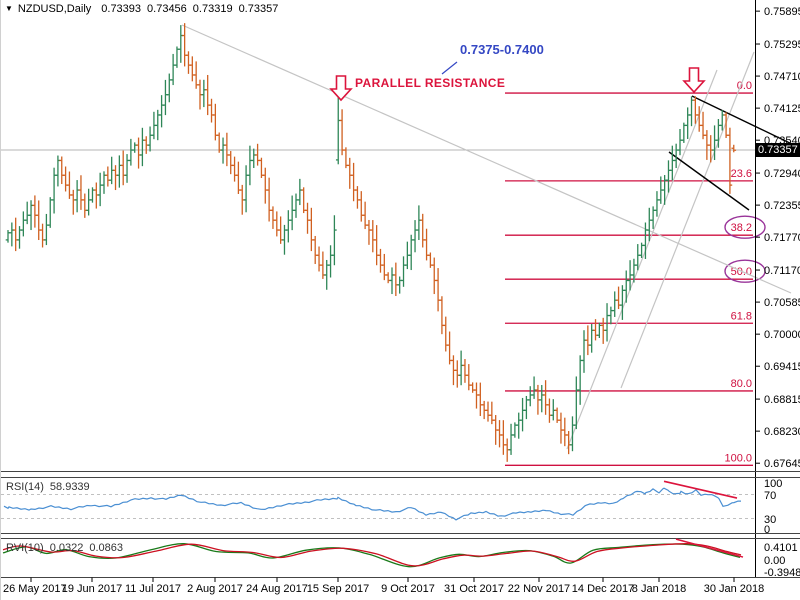 This screenshot has height=600, width=800. I want to click on svg-text: 0.69415, so click(782, 367).